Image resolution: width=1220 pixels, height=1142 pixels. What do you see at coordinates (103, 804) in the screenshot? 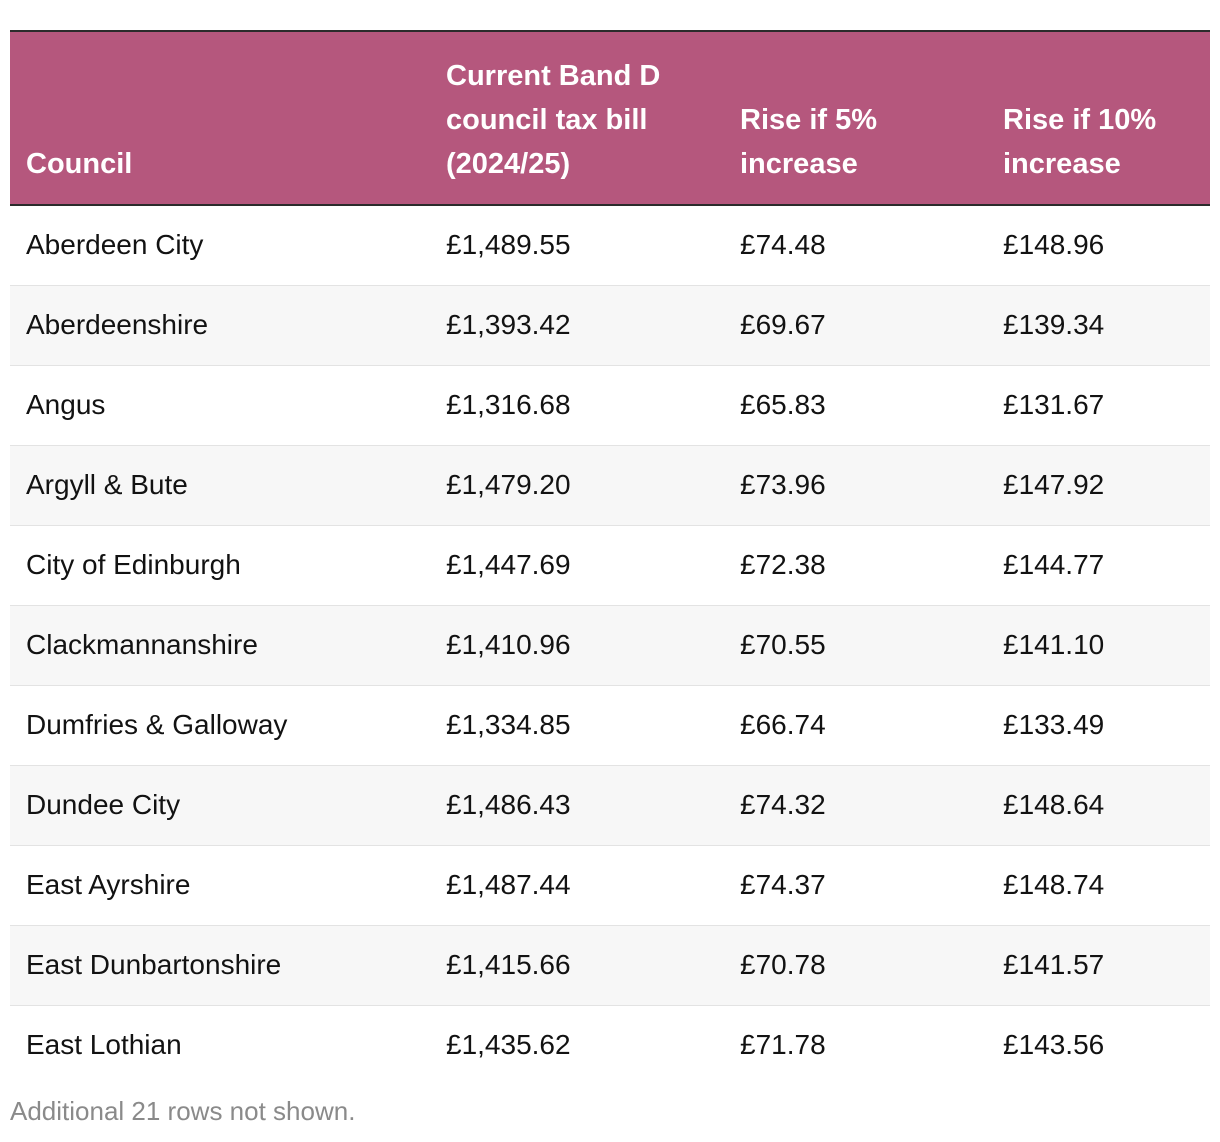
I see `cell-council: Dundee City` at bounding box center [103, 804].